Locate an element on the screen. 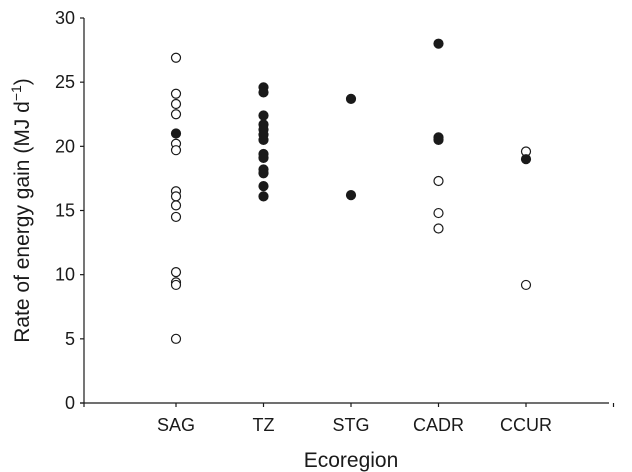  x-tick-label: SAG is located at coordinates (176, 425).